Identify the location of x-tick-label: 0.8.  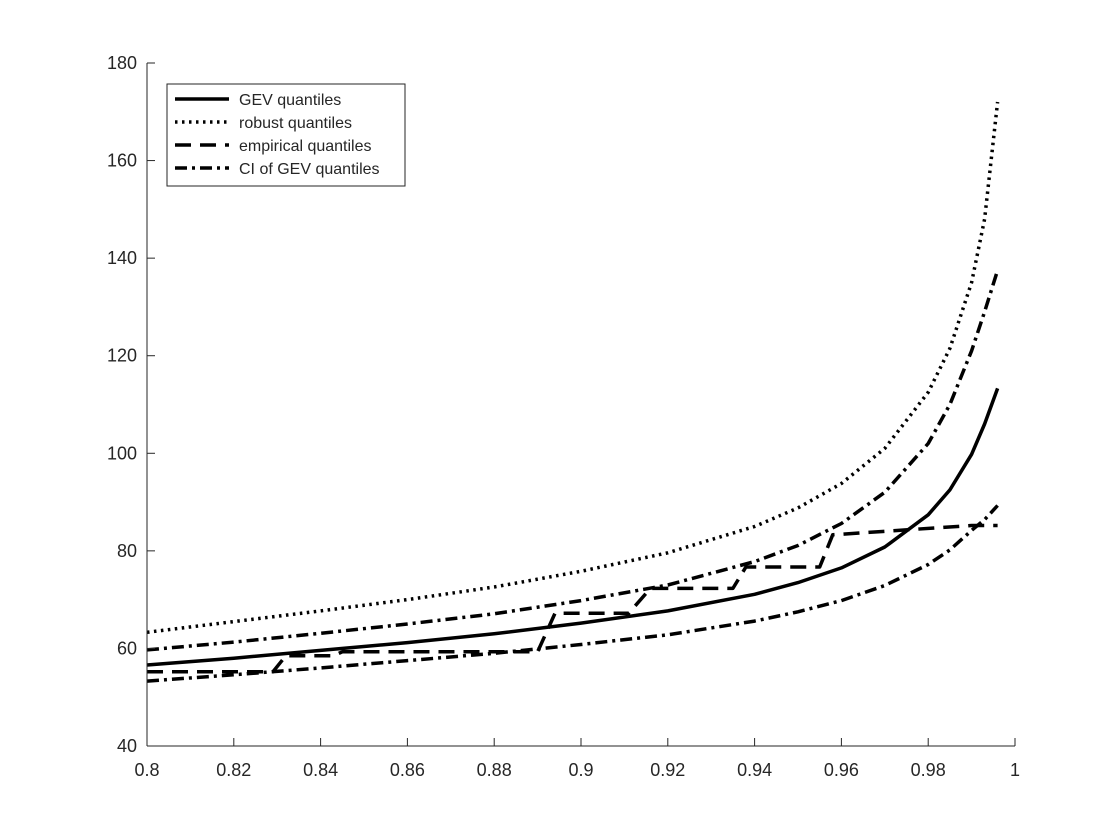
(146, 770).